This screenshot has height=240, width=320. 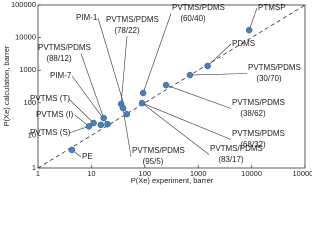 I want to click on y-tick-label: 100000, so click(x=23, y=4).